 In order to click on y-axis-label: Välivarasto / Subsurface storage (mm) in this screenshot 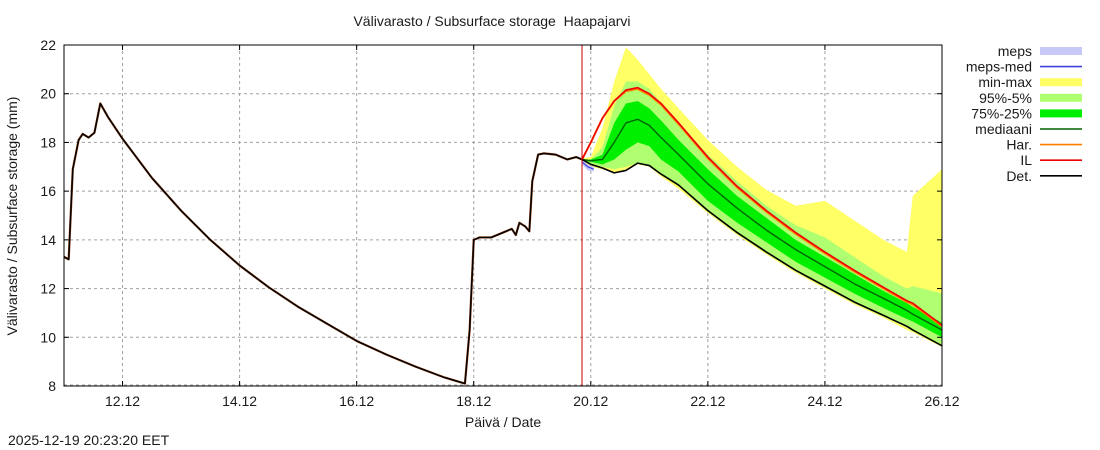, I will do `click(12, 216)`.